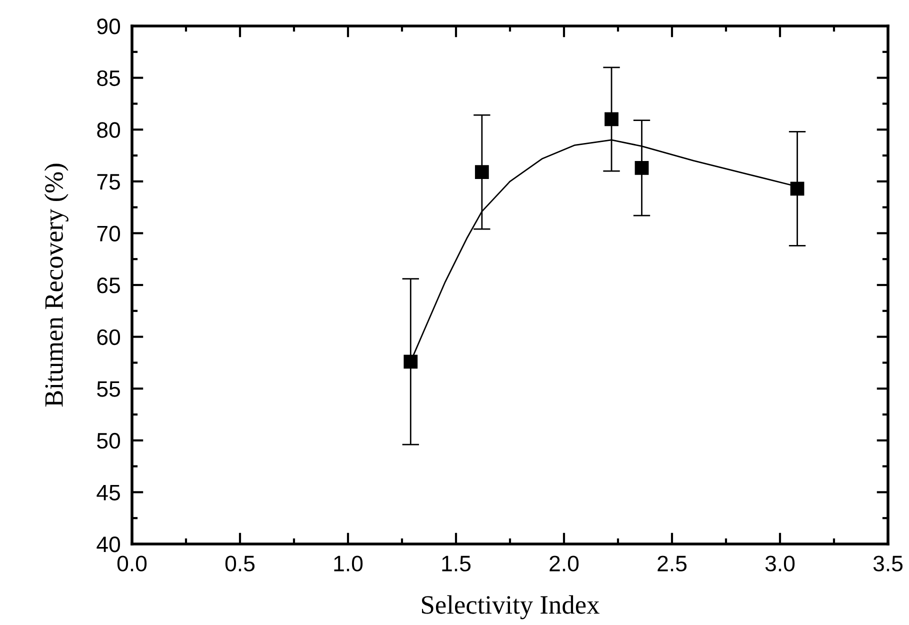 The image size is (909, 625). Describe the element at coordinates (56, 285) in the screenshot. I see `y-axis-title: Bitumen Recovery (%)` at that location.